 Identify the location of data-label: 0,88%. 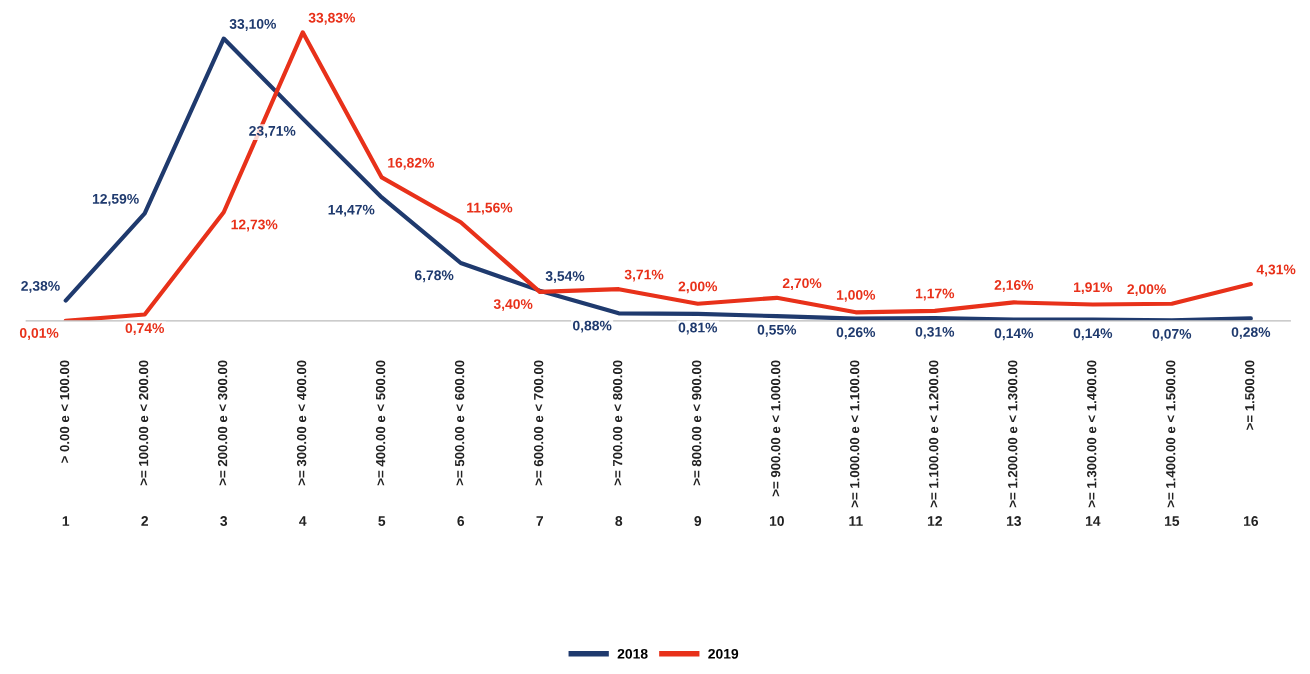
(592, 326).